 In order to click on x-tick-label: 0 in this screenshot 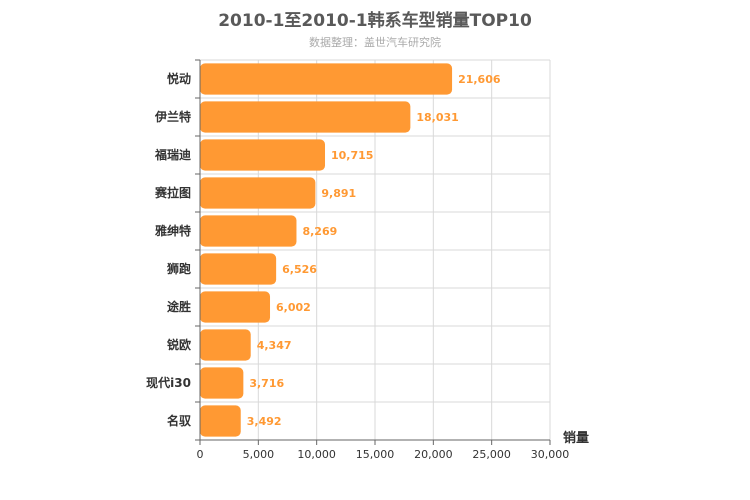, I will do `click(200, 454)`.